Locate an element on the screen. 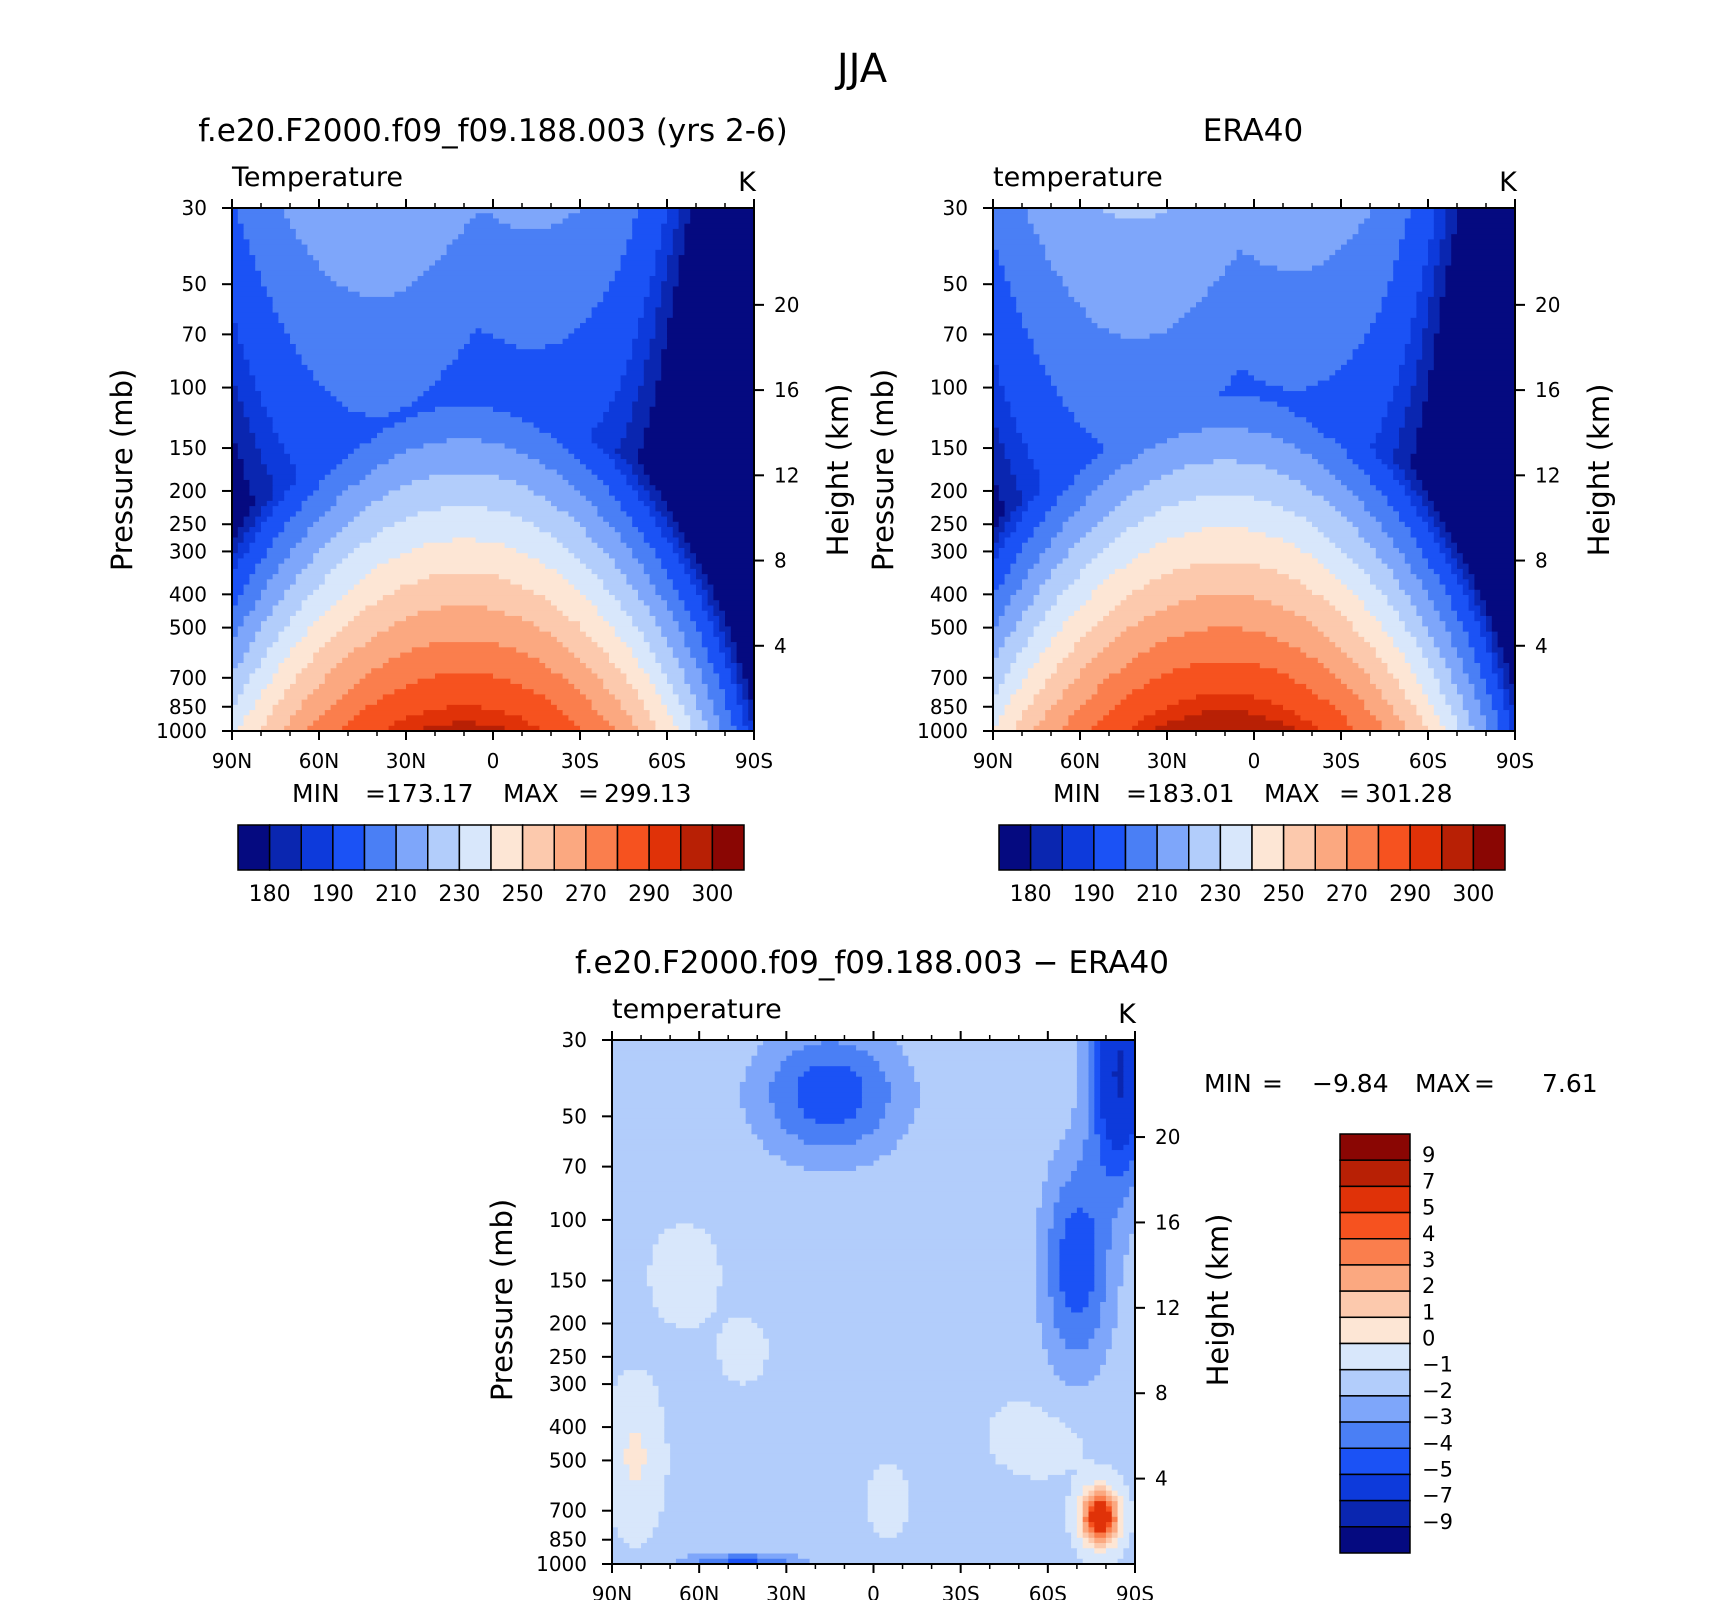  colorbar-label: 270 is located at coordinates (586, 894).